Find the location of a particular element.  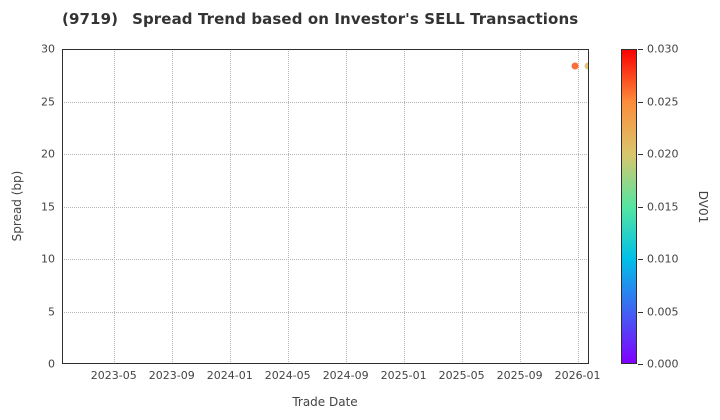

x-tick-label: 2025-09 is located at coordinates (519, 375).